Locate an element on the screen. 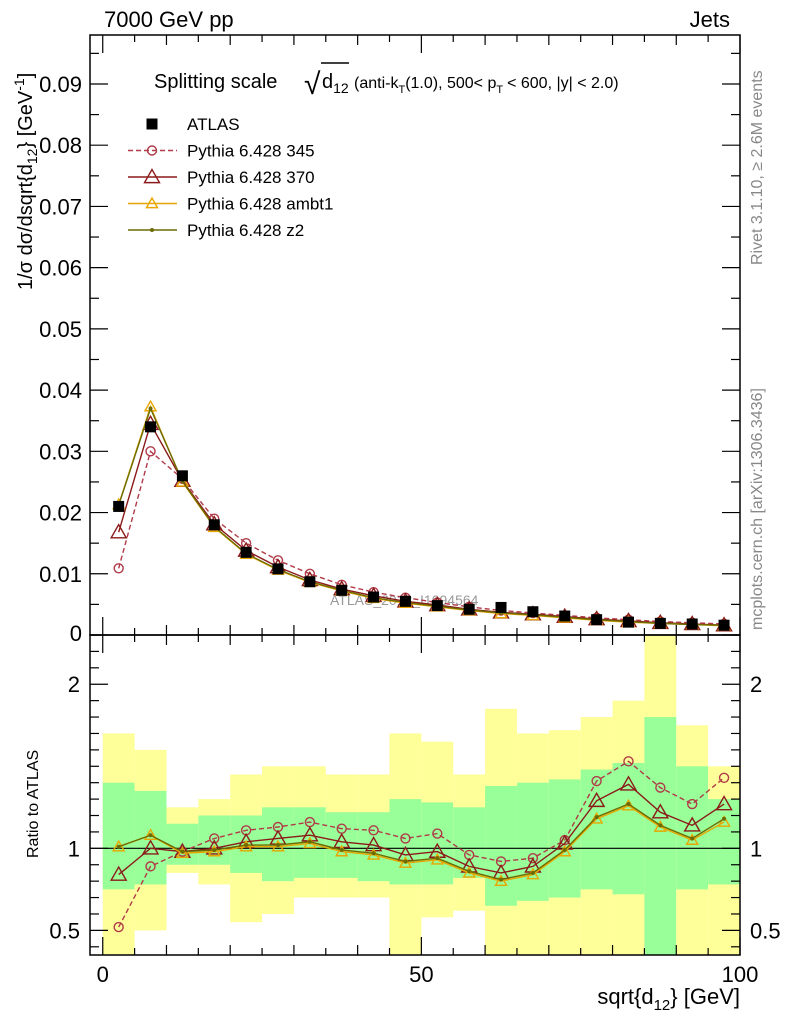 This screenshot has height=1024, width=786. legend-label: ATLAS is located at coordinates (213, 124).